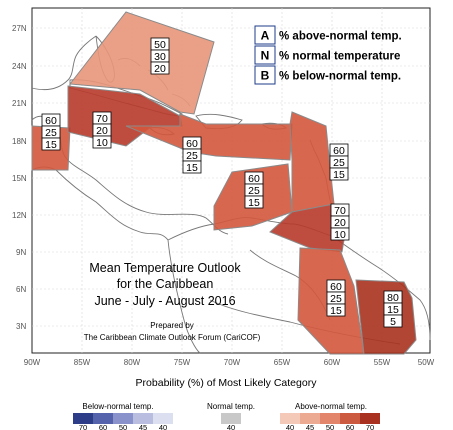 The width and height of the screenshot is (453, 430). What do you see at coordinates (123, 426) in the screenshot?
I see `below-normal-tick: 50` at bounding box center [123, 426].